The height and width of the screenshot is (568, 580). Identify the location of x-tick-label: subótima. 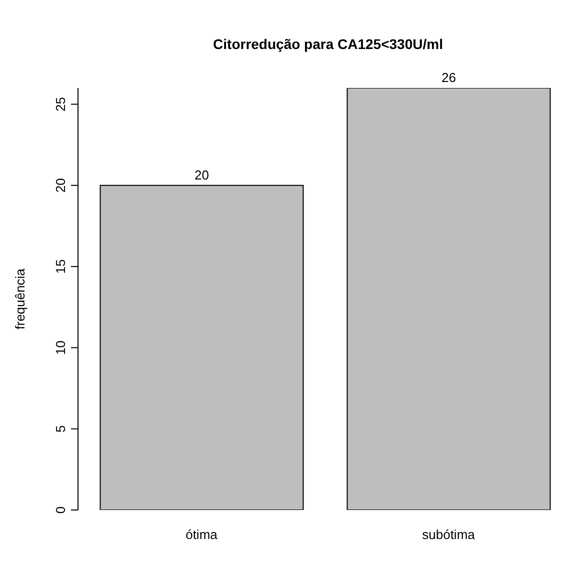
(449, 534).